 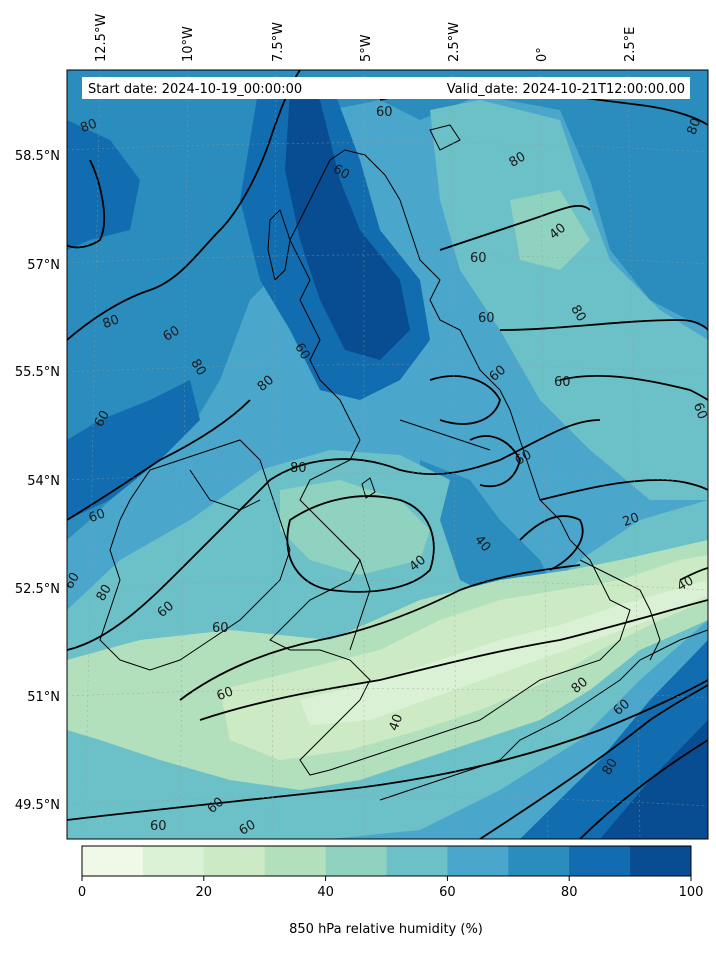 I want to click on longitude-label: 0°, so click(x=542, y=54).